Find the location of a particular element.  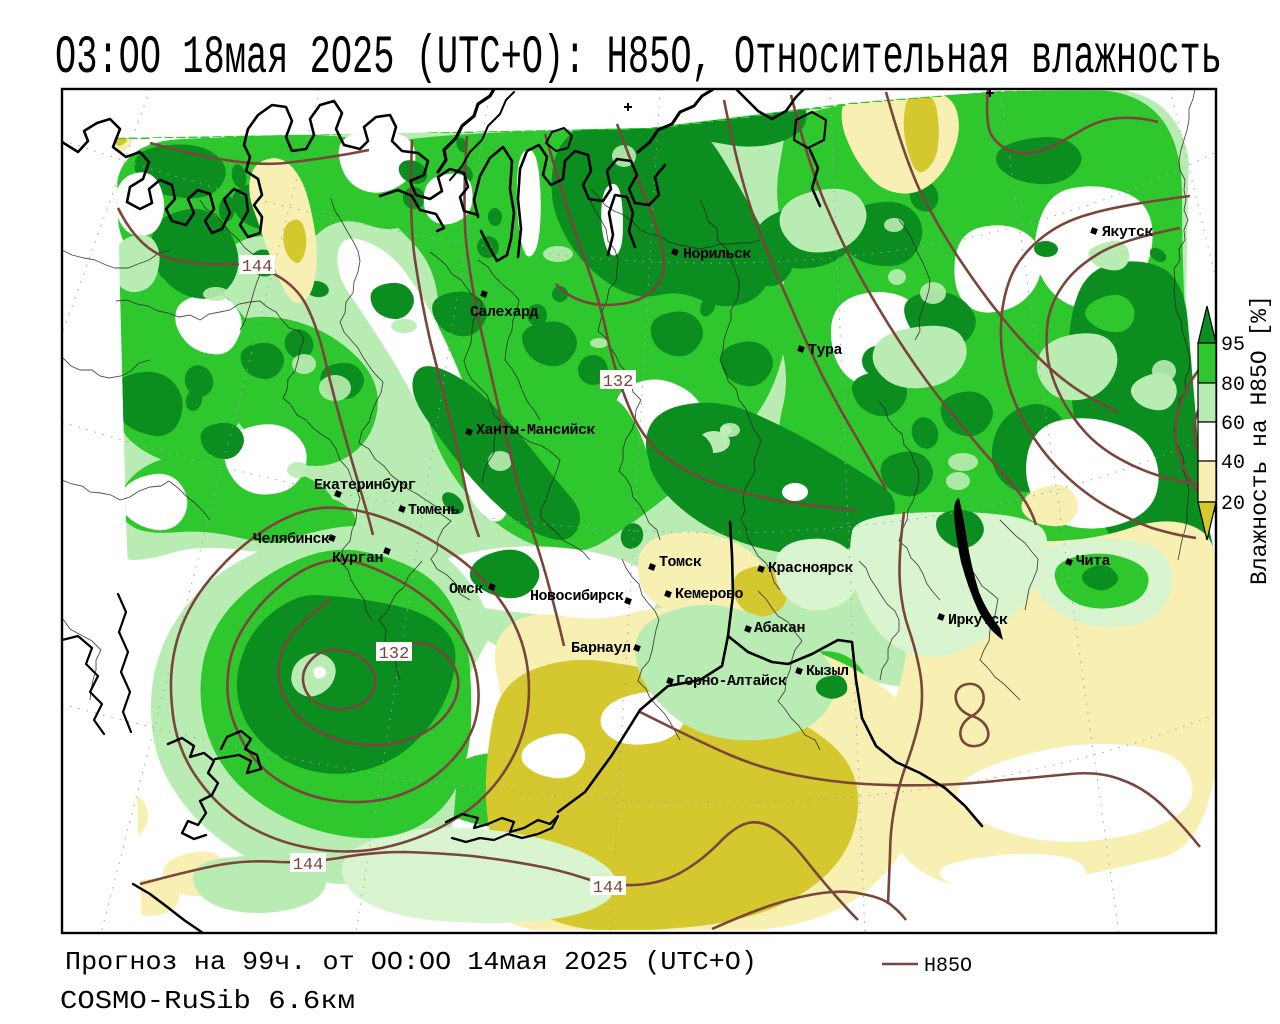

svg-text: Екатеринбург is located at coordinates (365, 485).